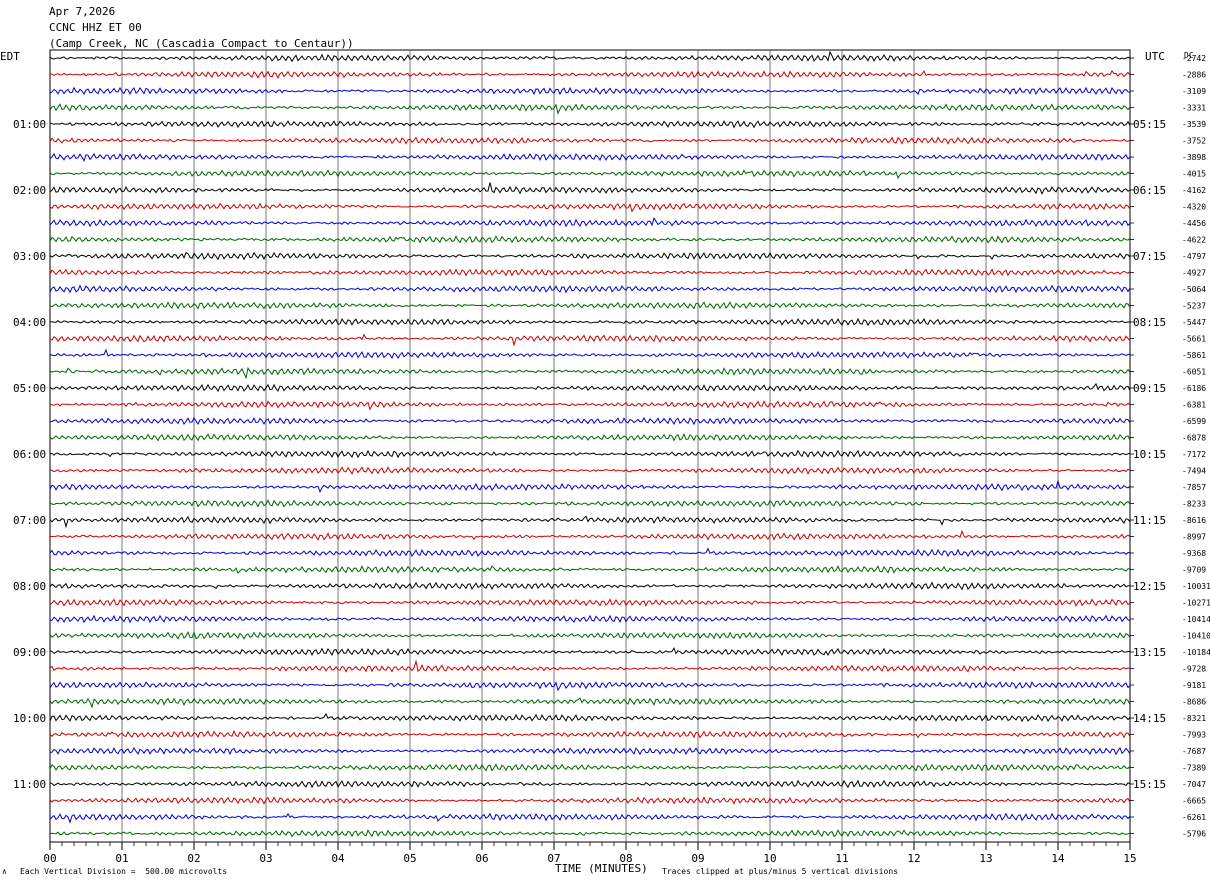  I want to click on dc-offset-label: -4797, so click(1194, 256).